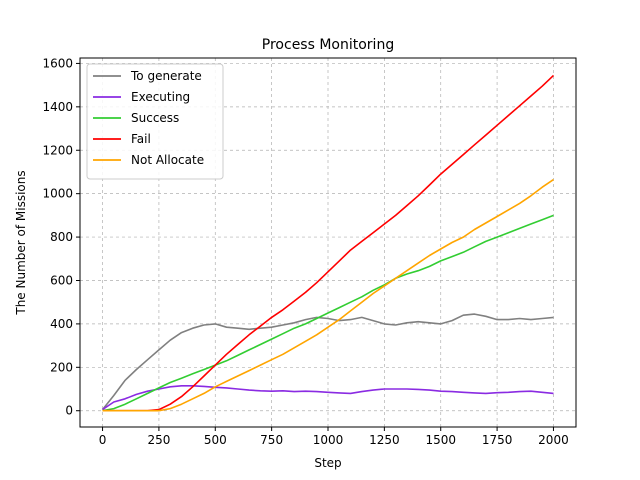 This screenshot has width=640, height=480. What do you see at coordinates (57, 107) in the screenshot?
I see `y-tick-label: 1400` at bounding box center [57, 107].